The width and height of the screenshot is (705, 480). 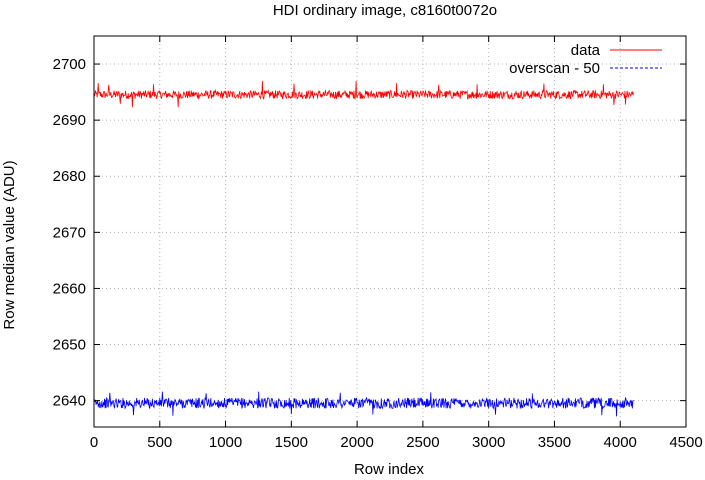 I want to click on y-tick-label: 2640, so click(x=69, y=401).